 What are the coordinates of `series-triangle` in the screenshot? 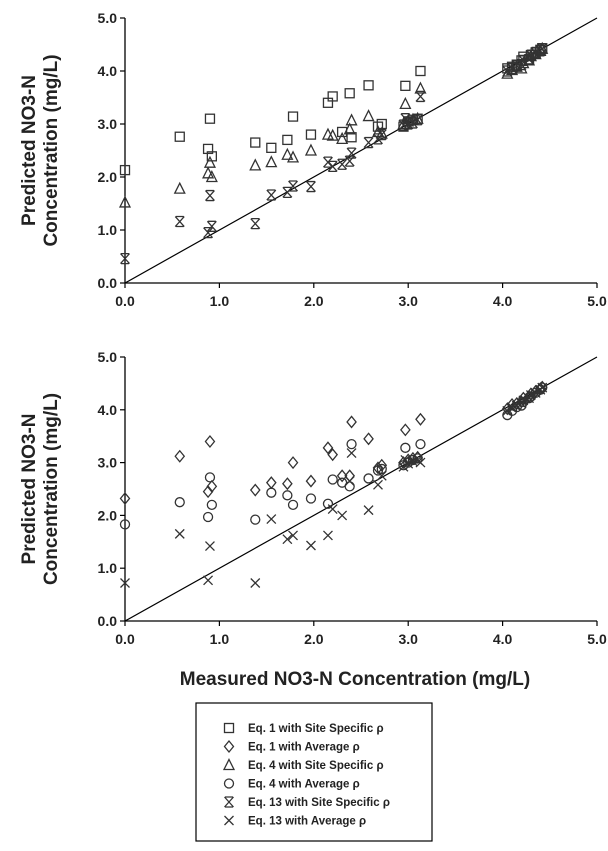 It's located at (333, 124).